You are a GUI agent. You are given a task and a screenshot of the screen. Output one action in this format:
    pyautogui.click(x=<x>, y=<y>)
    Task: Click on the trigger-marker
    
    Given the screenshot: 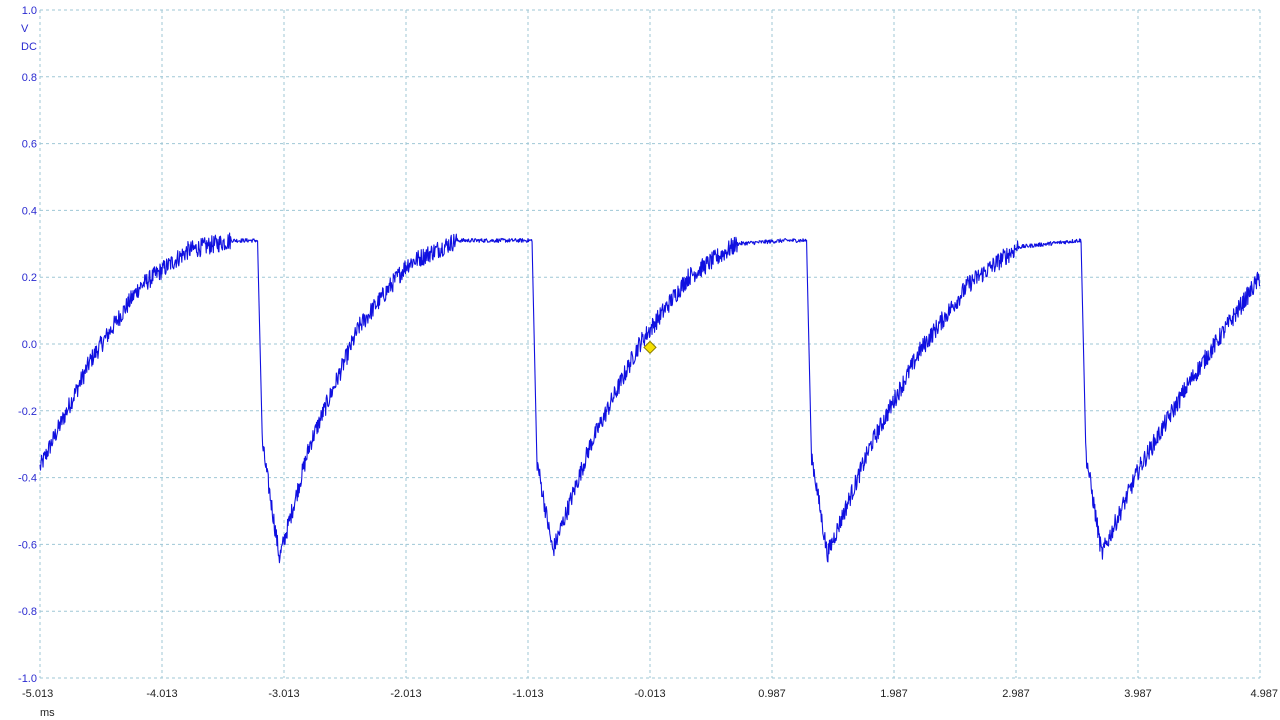 What is the action you would take?
    pyautogui.click(x=650, y=347)
    